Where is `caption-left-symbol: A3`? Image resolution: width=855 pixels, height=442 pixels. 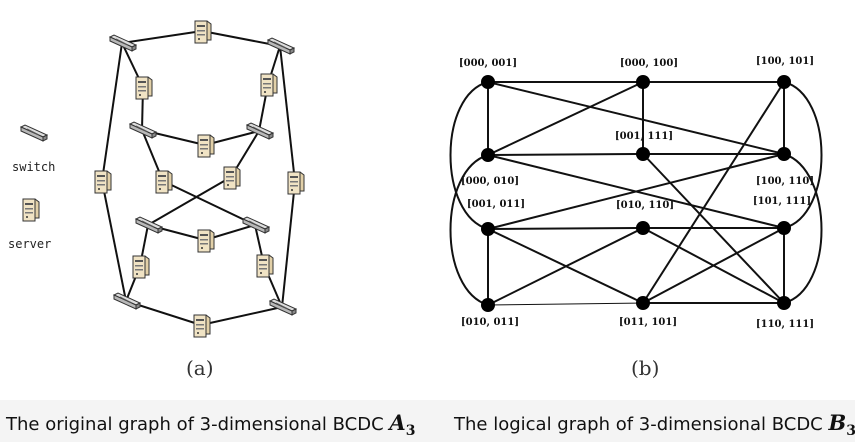
caption-left-symbol: A3 is located at coordinates (402, 425).